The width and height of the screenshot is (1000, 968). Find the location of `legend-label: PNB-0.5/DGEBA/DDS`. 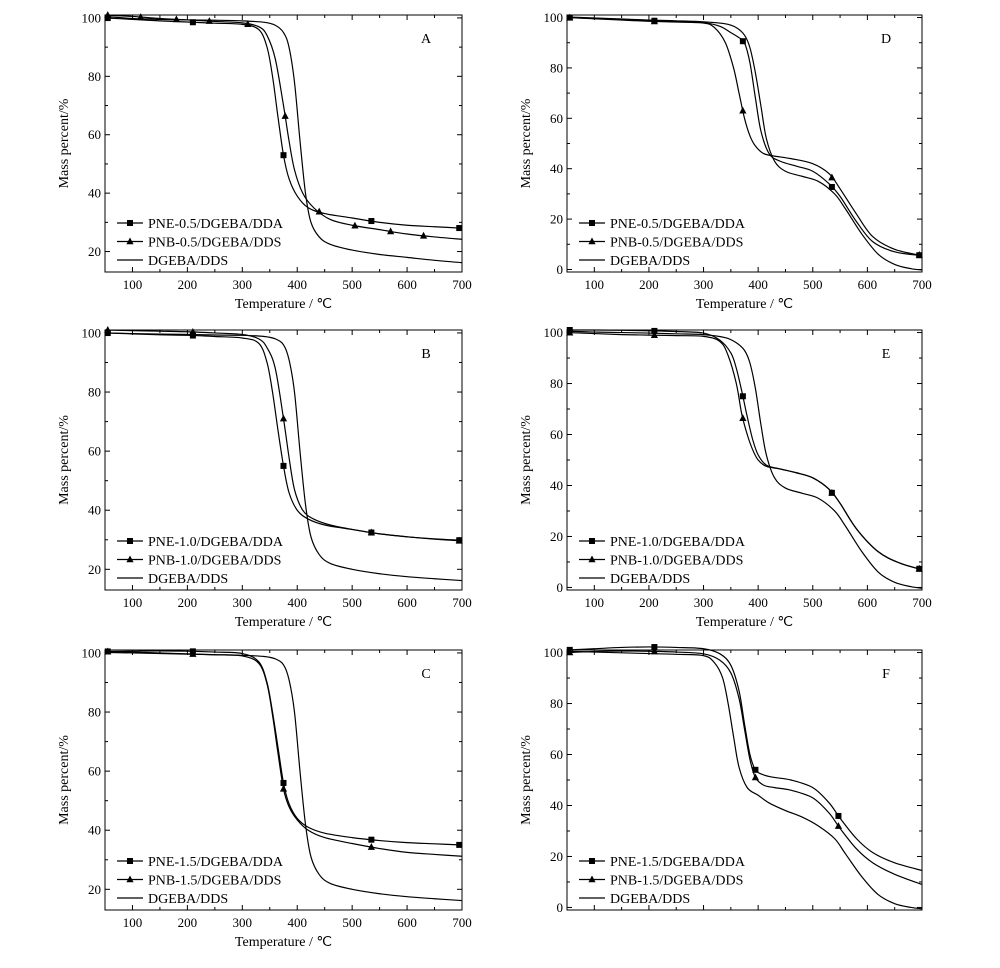

legend-label: PNB-0.5/DGEBA/DDS is located at coordinates (676, 242).